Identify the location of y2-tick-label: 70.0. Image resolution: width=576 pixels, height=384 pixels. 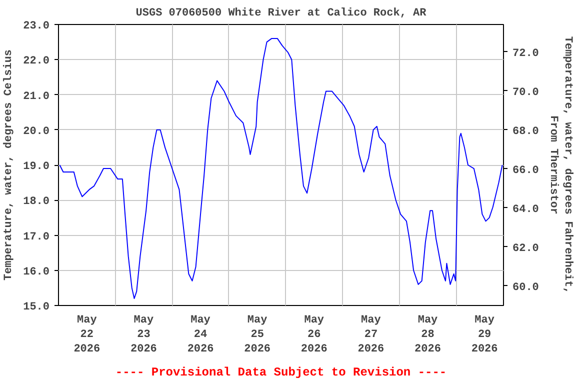
(525, 92).